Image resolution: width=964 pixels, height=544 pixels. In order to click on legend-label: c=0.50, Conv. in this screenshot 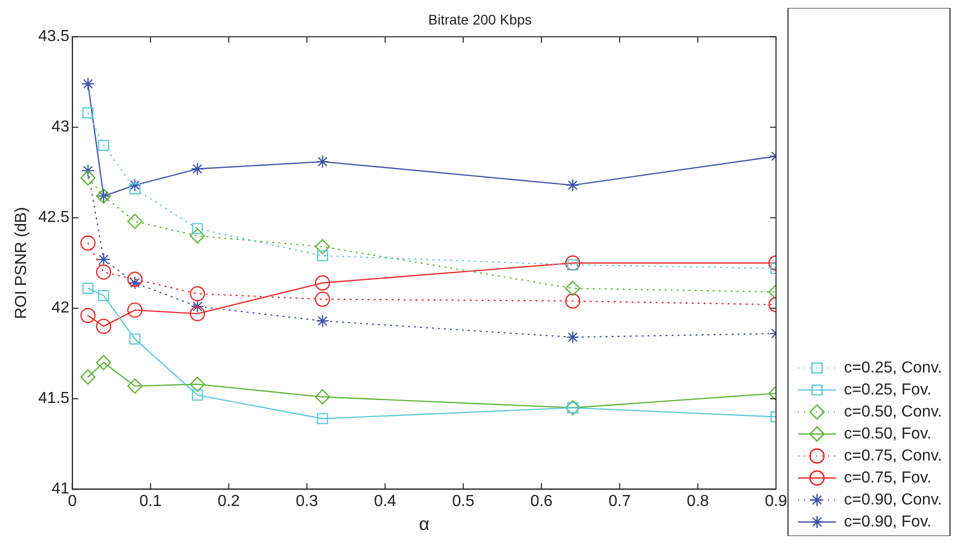, I will do `click(893, 411)`.